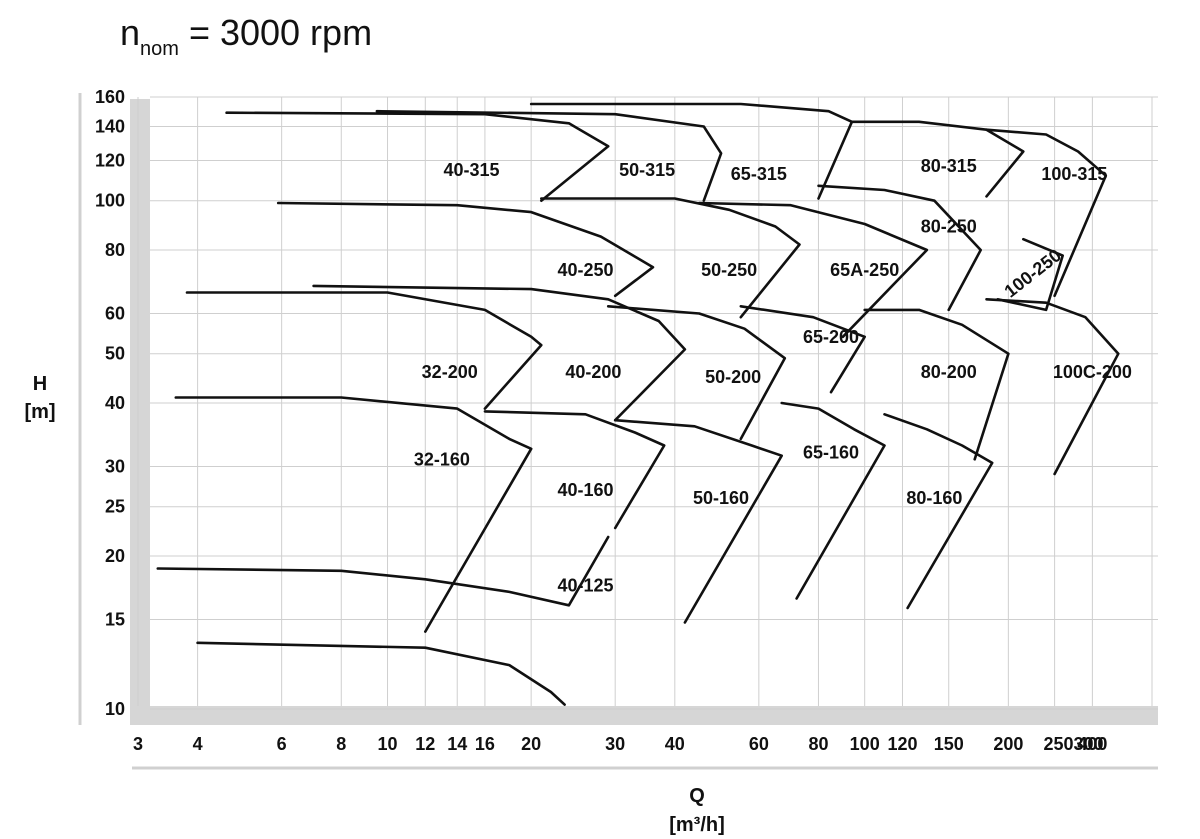 This screenshot has width=1200, height=839. I want to click on y-tick-label: 30, so click(115, 467).